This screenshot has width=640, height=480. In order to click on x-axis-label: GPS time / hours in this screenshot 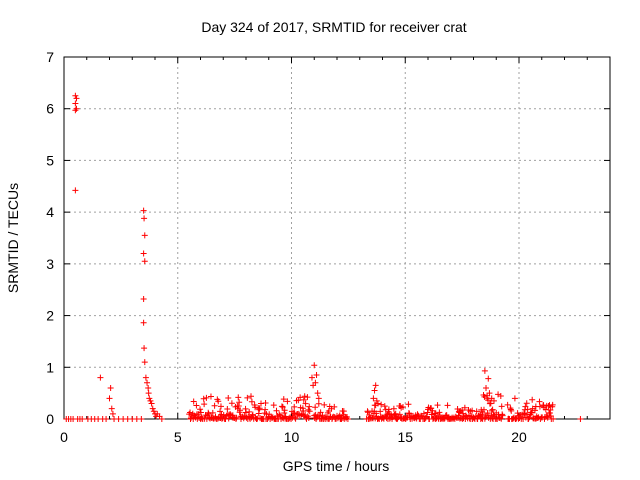, I will do `click(336, 466)`.